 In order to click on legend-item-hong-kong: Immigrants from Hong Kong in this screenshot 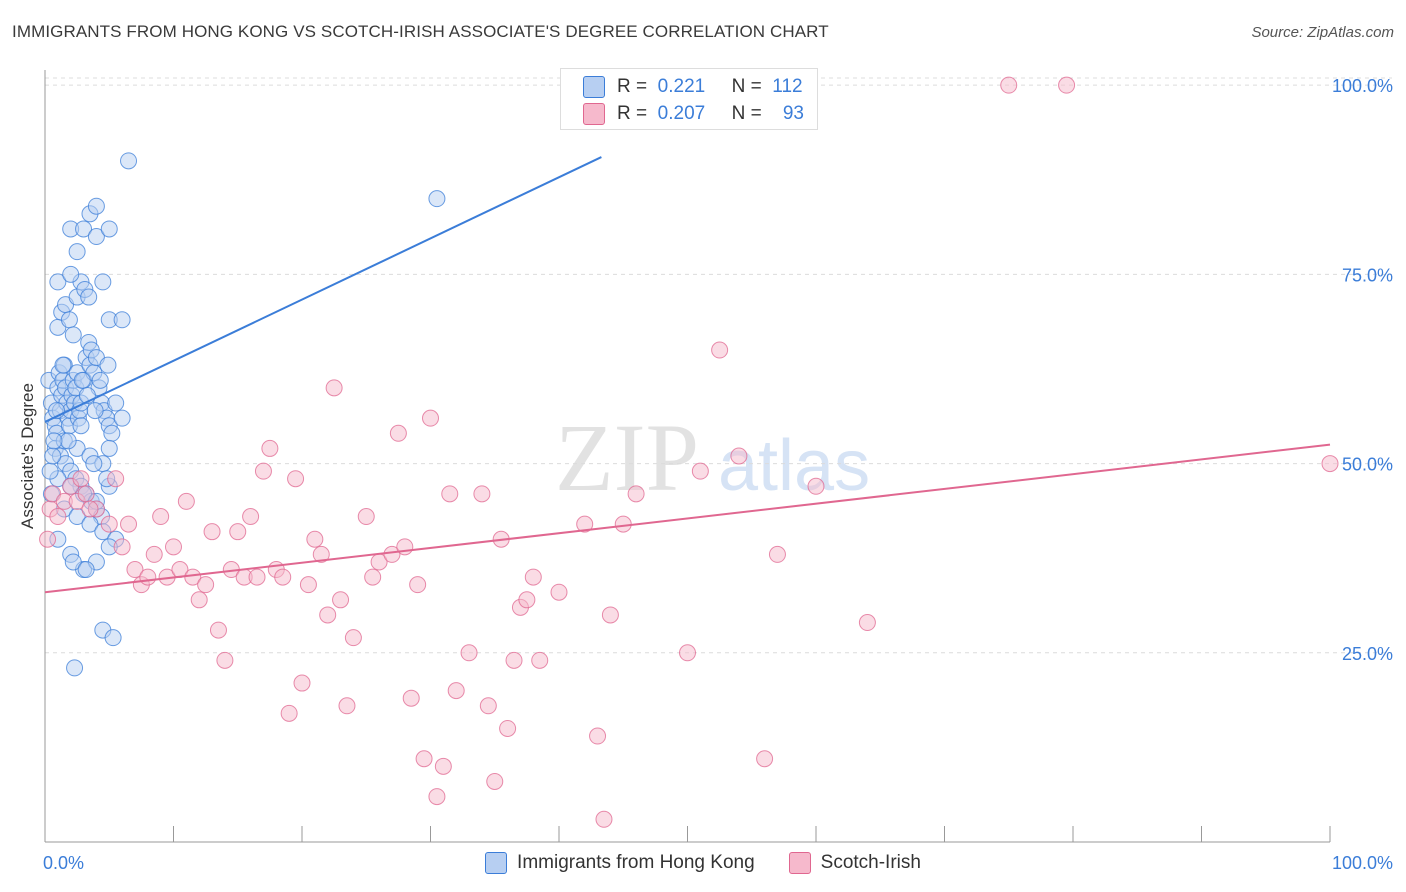, I will do `click(620, 863)`.